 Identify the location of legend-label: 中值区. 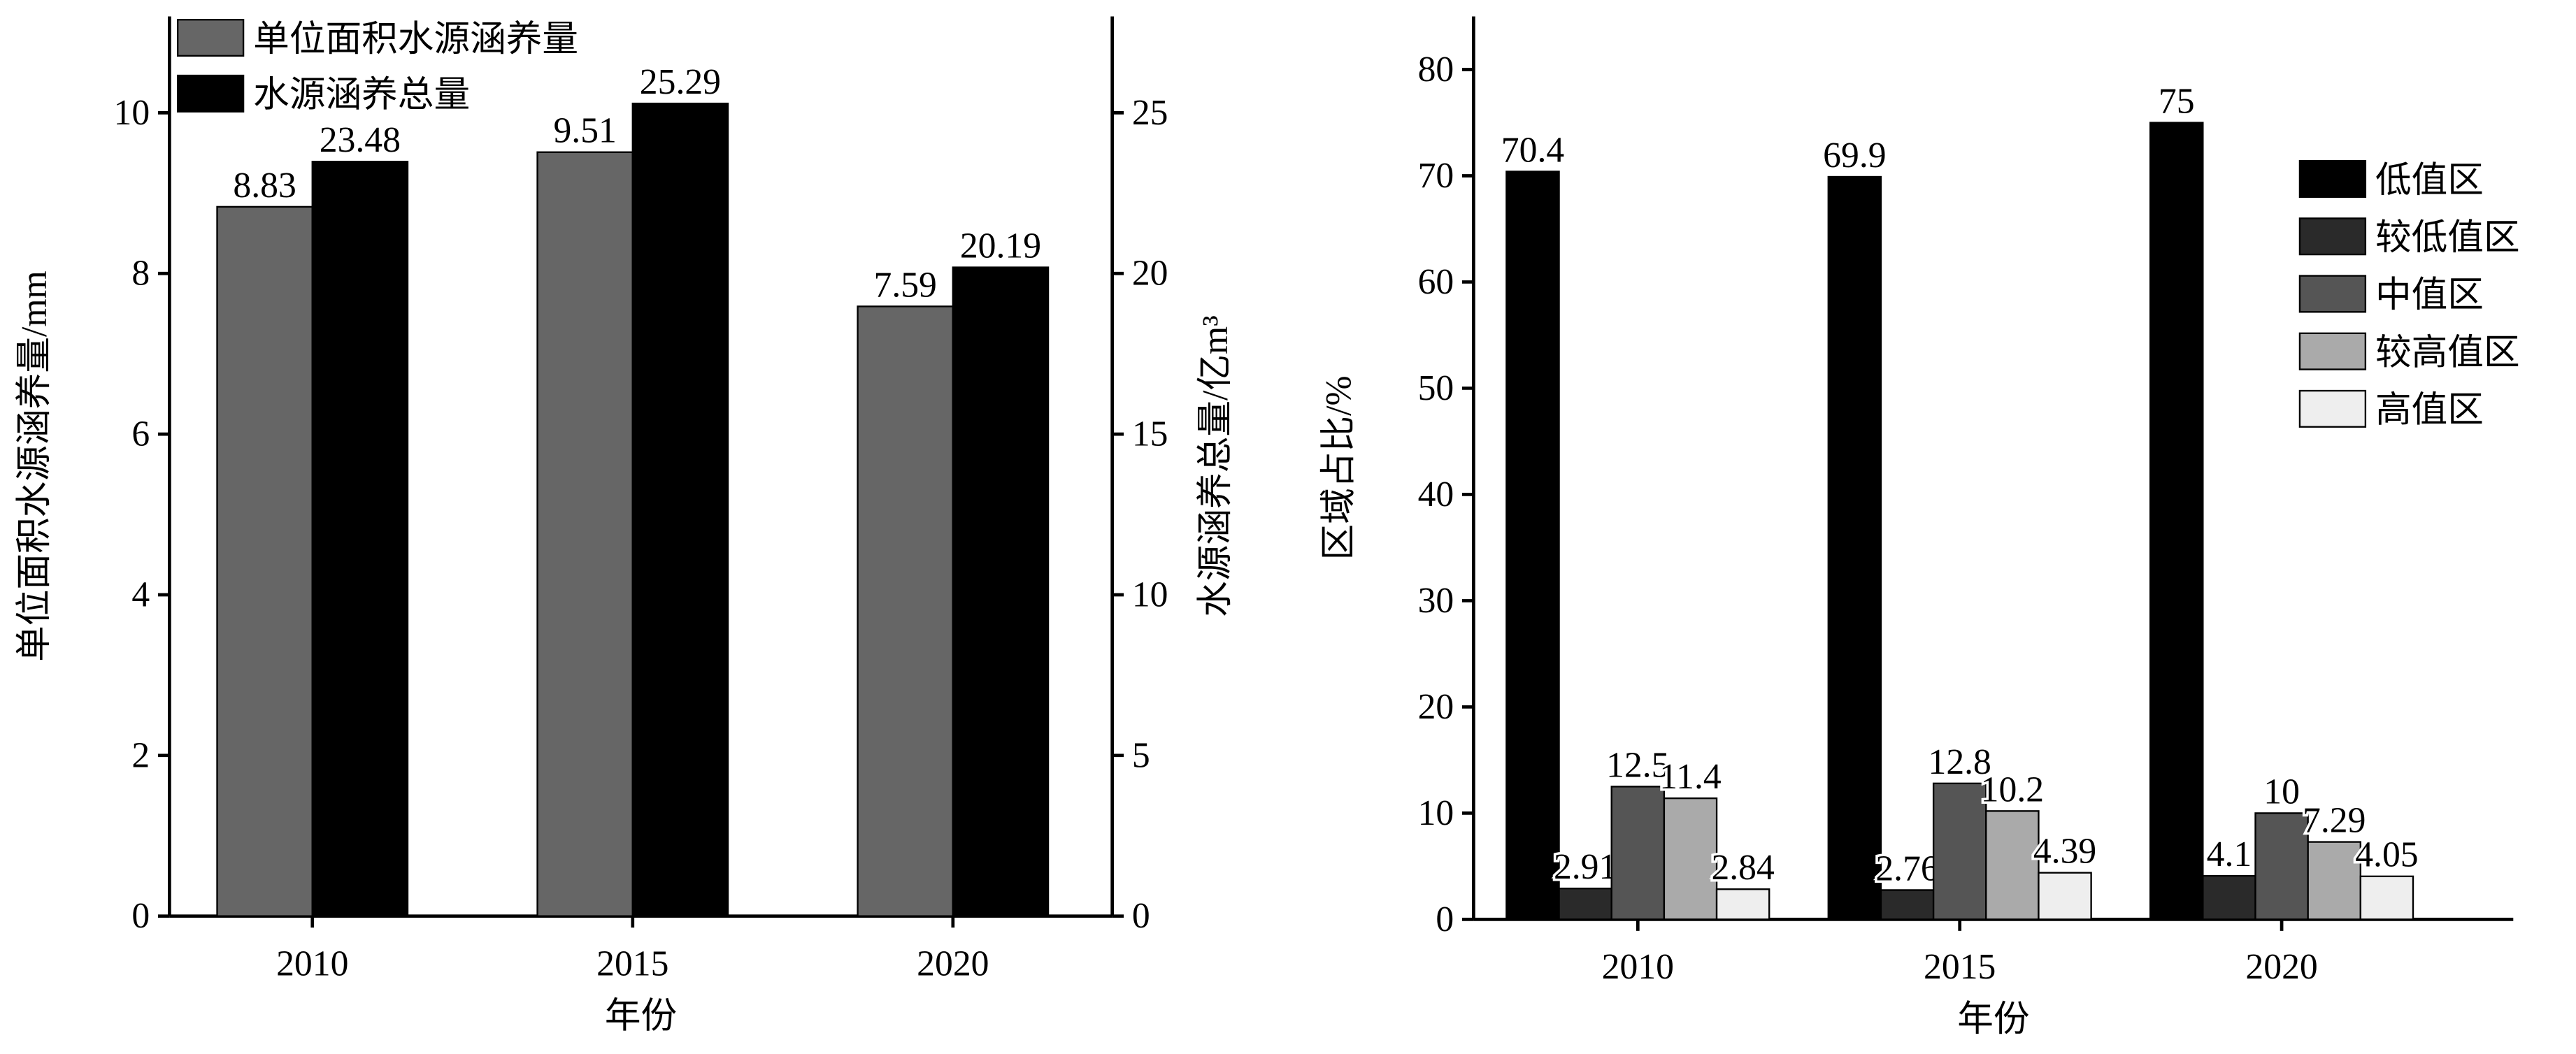
(2429, 295).